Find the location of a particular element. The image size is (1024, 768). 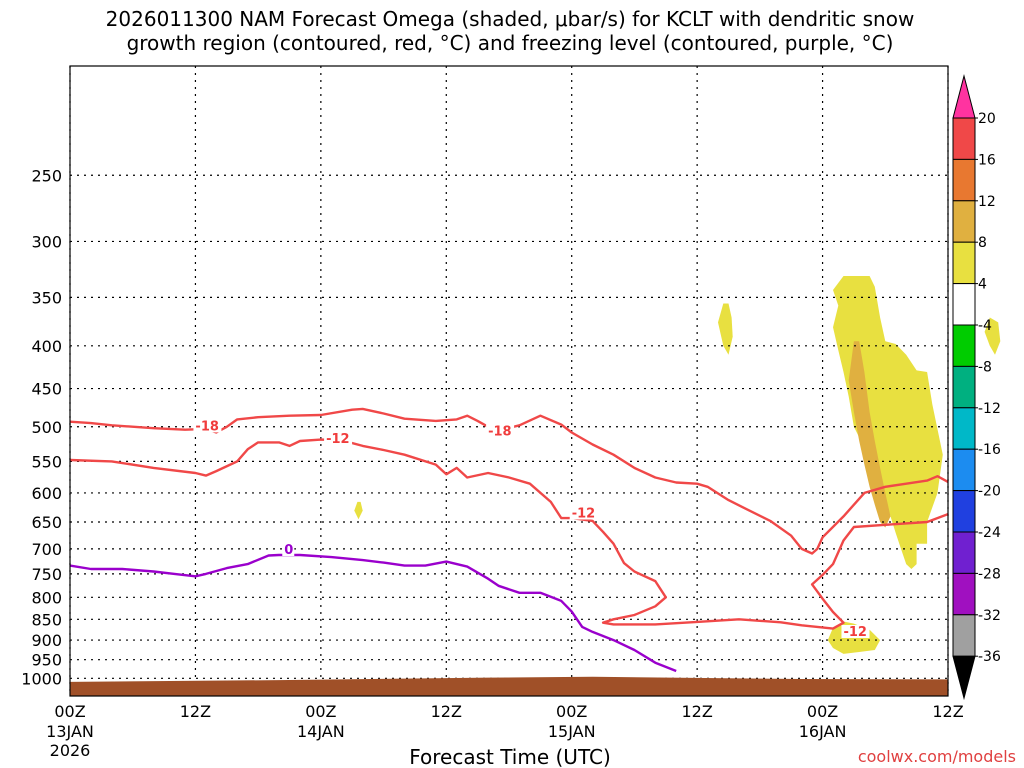

colorbar-label: -32 is located at coordinates (989, 616).